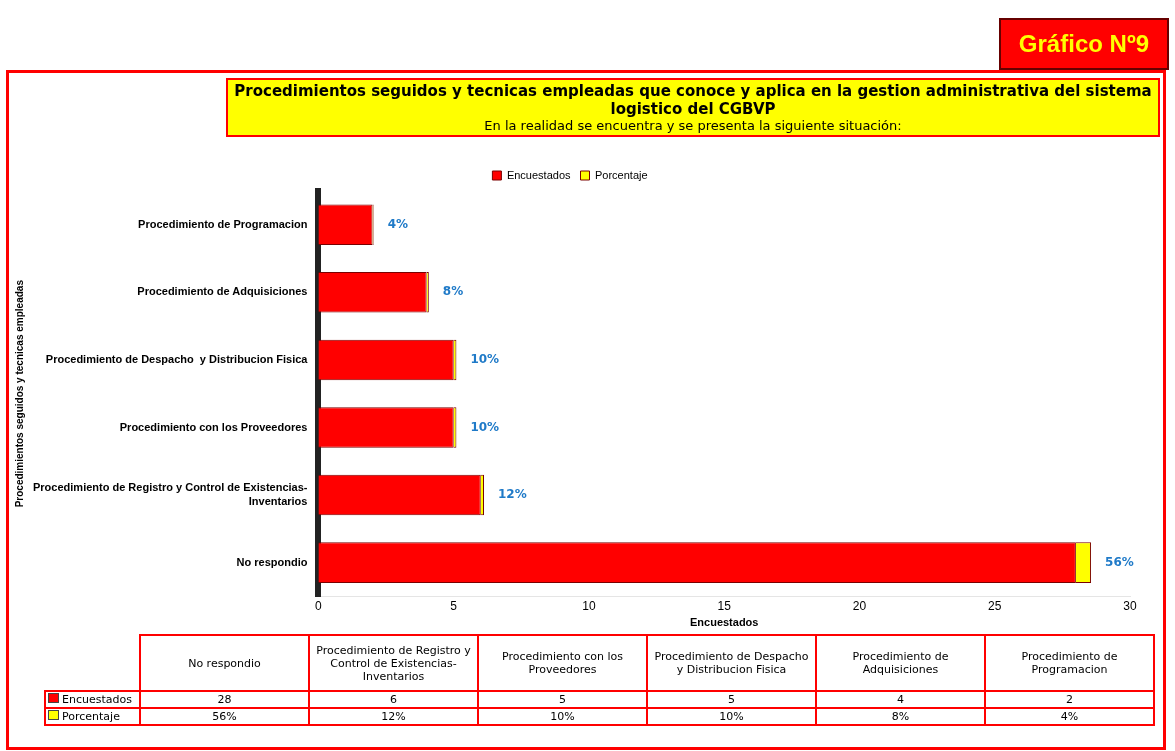 Image resolution: width=1175 pixels, height=751 pixels. What do you see at coordinates (724, 622) in the screenshot?
I see `x-axis-title: Encuestados` at bounding box center [724, 622].